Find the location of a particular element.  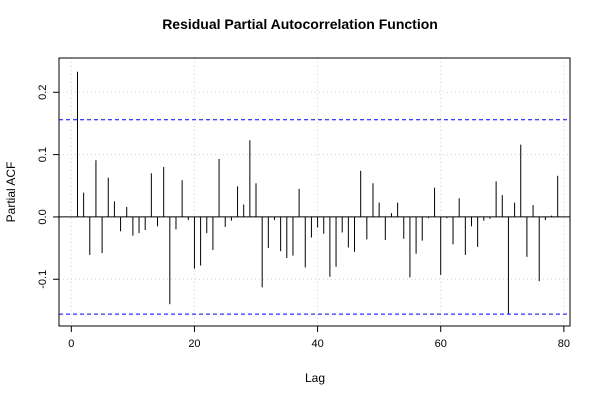

x-tick-label: 40 is located at coordinates (317, 344).